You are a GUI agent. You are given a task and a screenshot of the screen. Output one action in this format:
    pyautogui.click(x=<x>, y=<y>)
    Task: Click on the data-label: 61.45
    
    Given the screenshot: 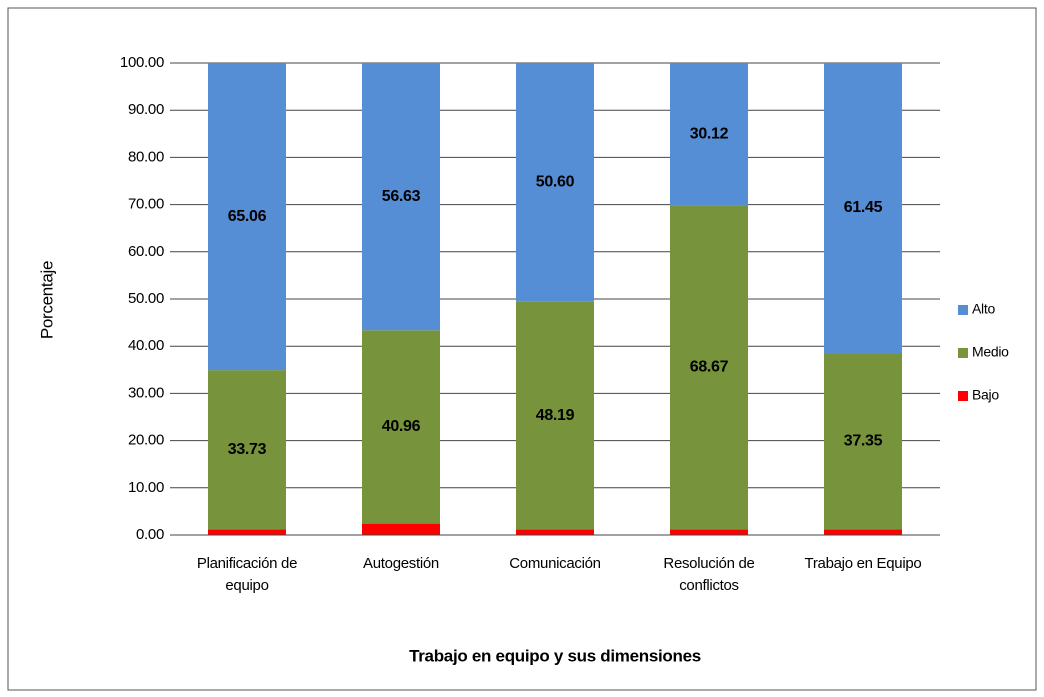 What is the action you would take?
    pyautogui.click(x=863, y=207)
    